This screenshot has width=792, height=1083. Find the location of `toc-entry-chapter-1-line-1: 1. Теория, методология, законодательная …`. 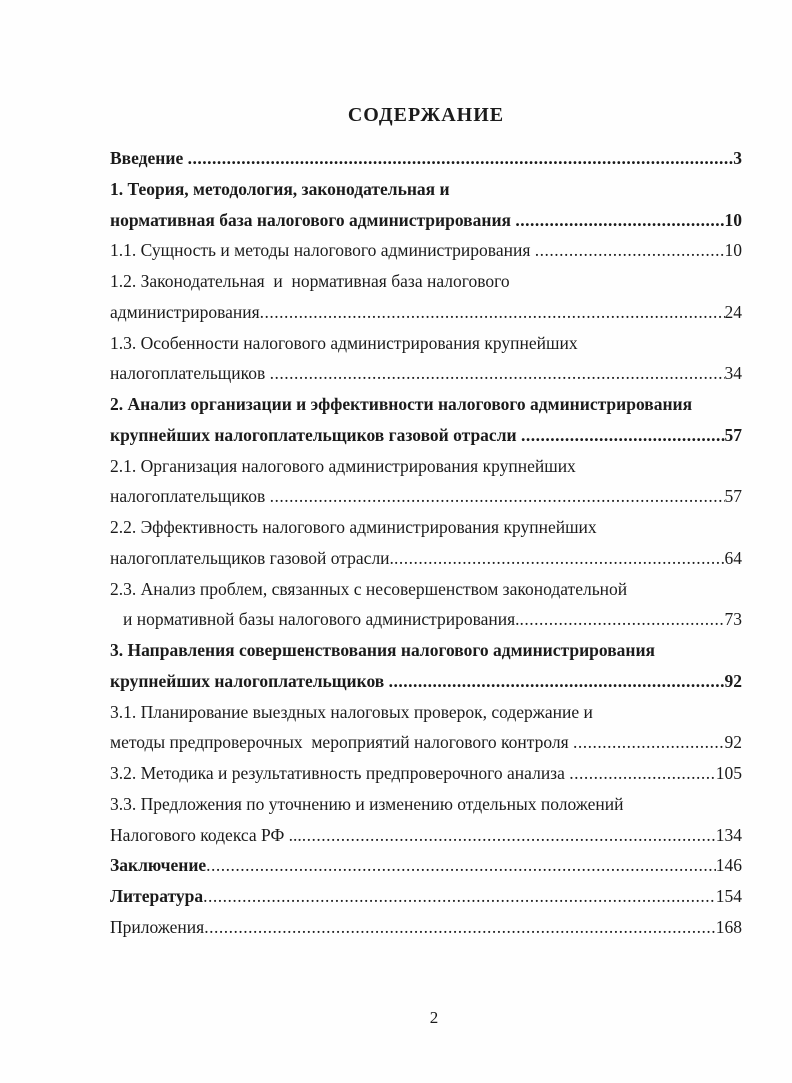

toc-entry-chapter-1-line-1: 1. Теория, методология, законодательная … is located at coordinates (426, 189).